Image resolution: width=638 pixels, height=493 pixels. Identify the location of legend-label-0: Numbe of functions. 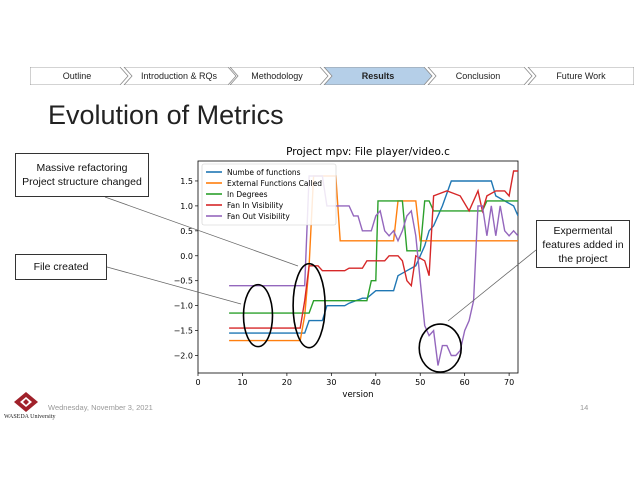
(264, 172).